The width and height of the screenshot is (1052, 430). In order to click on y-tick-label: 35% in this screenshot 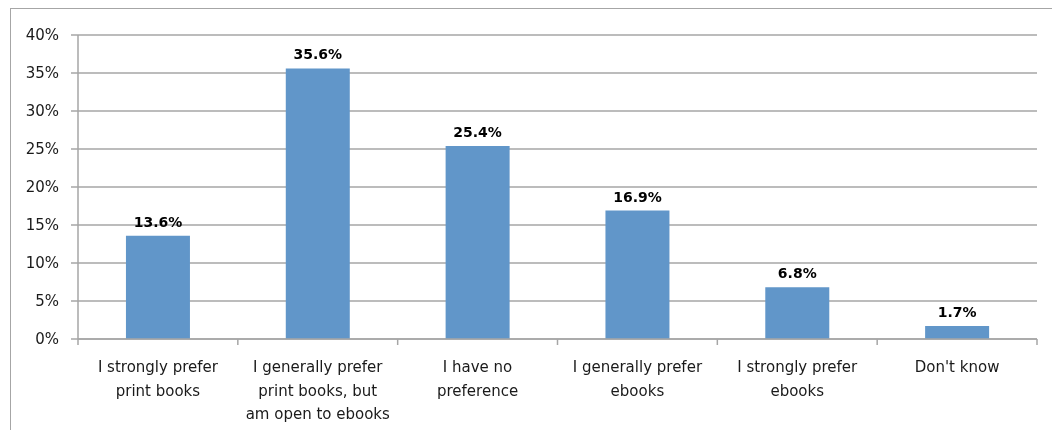, I will do `click(42, 73)`.